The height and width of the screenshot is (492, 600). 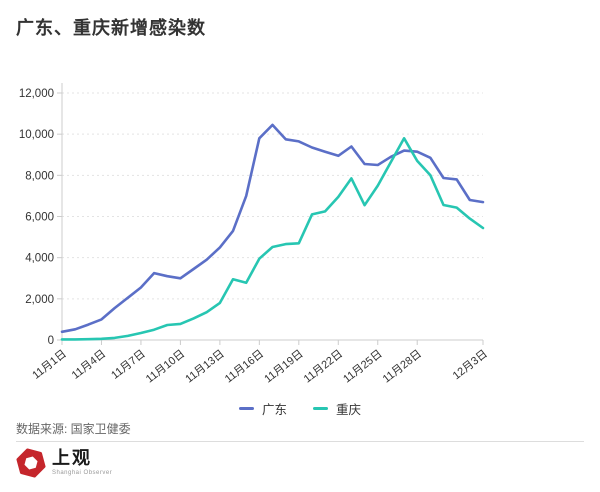 I want to click on y-axis-label: 12,000, so click(x=36, y=94).